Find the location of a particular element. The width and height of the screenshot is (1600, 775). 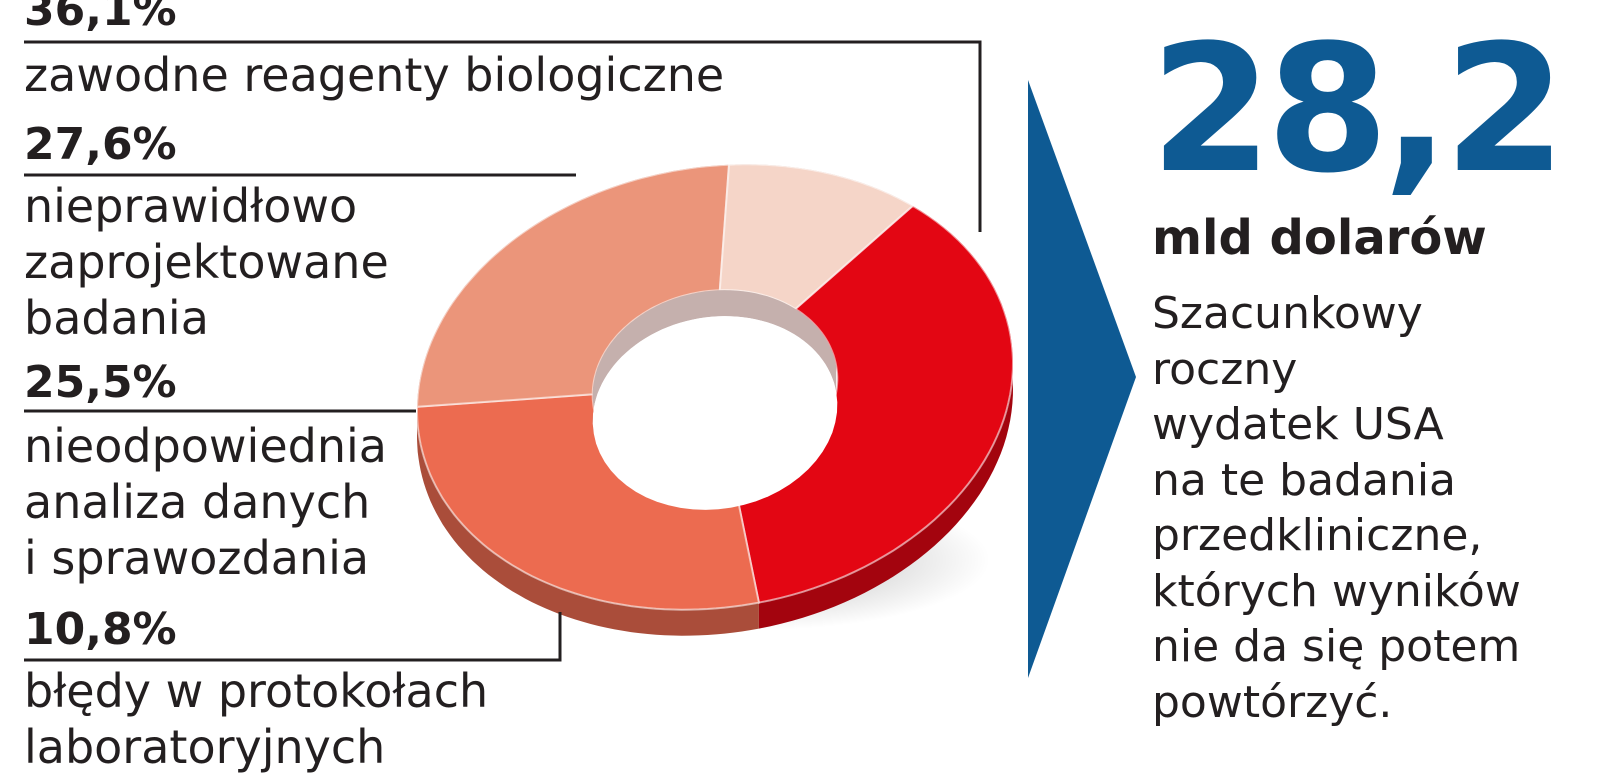

slice-4-label: błędy w protokołach laboratoryjnych is located at coordinates (256, 719).